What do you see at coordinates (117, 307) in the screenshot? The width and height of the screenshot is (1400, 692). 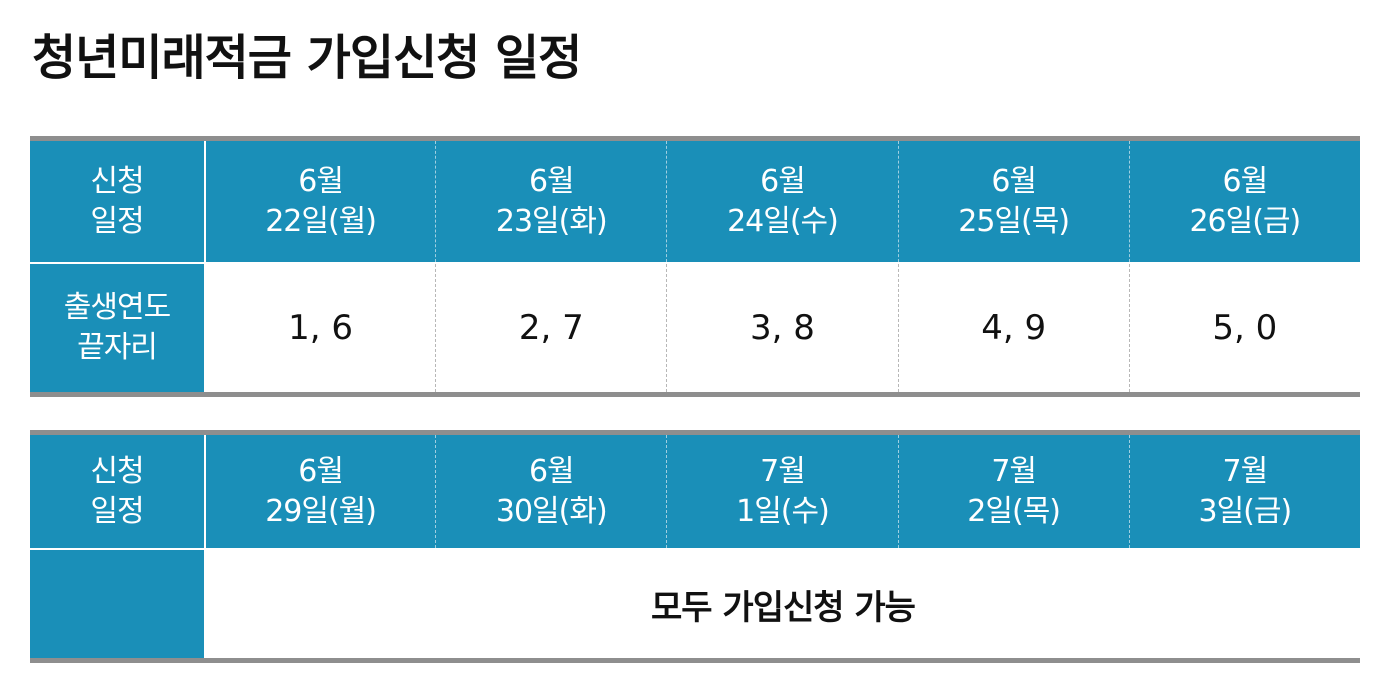 I see `row-label-line-1: 출생연도` at bounding box center [117, 307].